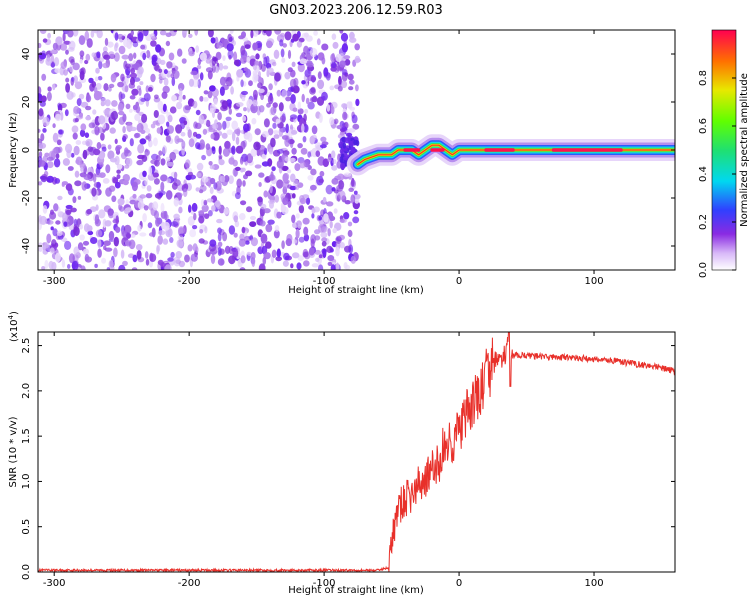 This screenshot has height=600, width=750. Describe the element at coordinates (26, 572) in the screenshot. I see `y-tick-label: 0.0` at that location.